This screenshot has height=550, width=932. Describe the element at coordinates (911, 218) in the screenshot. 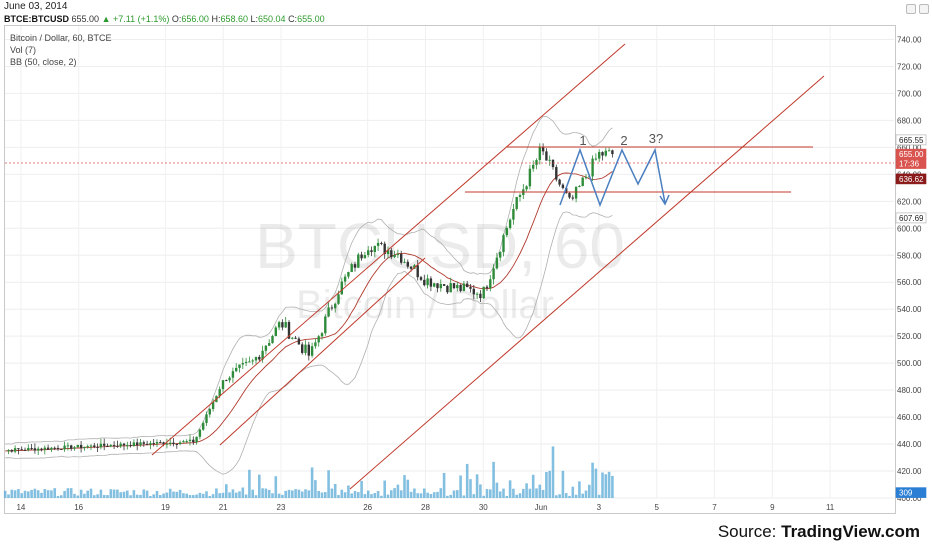

I see `price-badge-low` at that location.